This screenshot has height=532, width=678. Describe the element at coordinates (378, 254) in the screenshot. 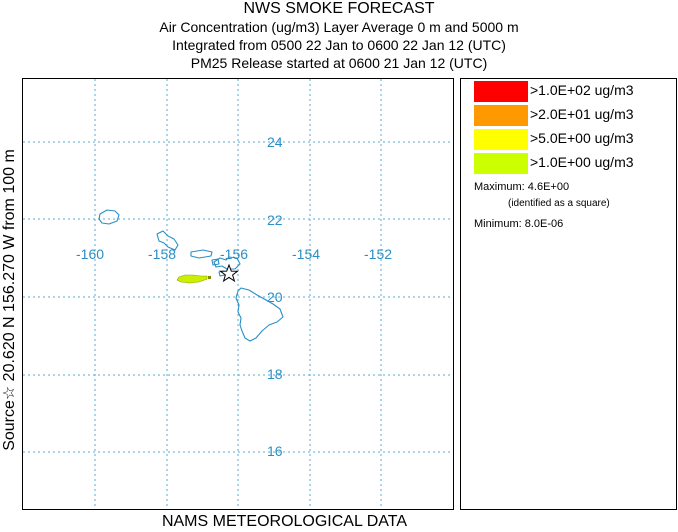

I see `lon-label: -152` at that location.